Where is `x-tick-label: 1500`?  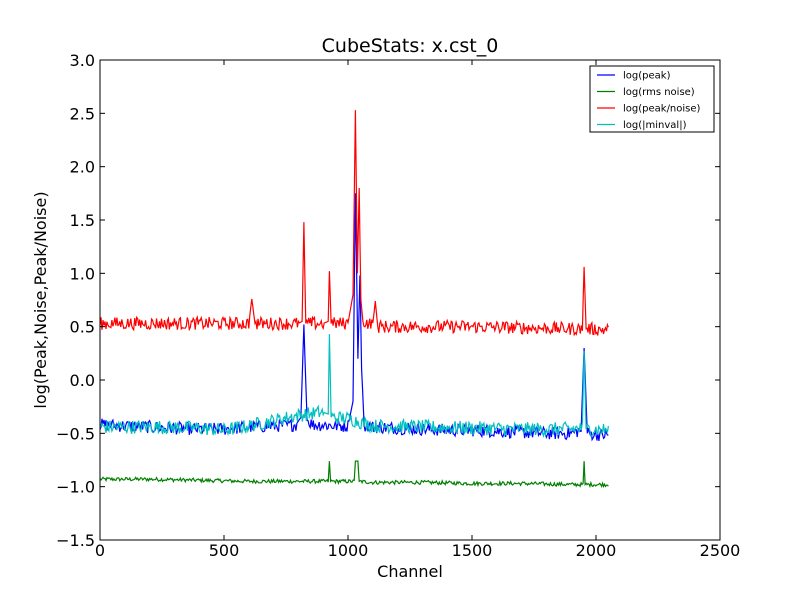 x-tick-label: 1500 is located at coordinates (472, 550).